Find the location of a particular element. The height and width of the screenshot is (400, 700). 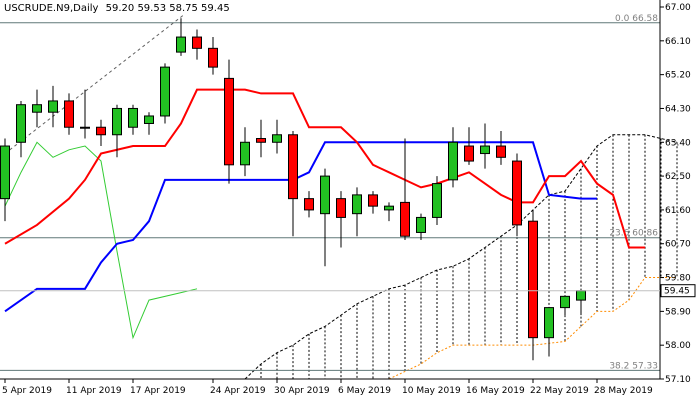

fibo-level-label: 23.6 60.86 is located at coordinates (633, 234).